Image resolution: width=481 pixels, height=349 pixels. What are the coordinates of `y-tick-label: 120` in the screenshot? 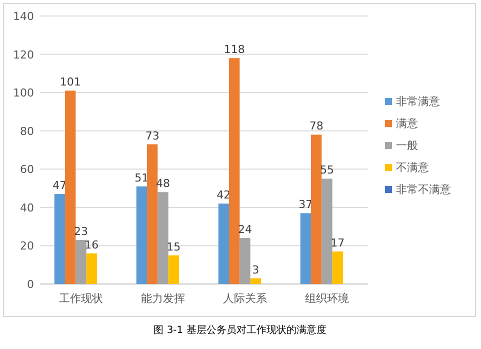 It's located at (23, 55).